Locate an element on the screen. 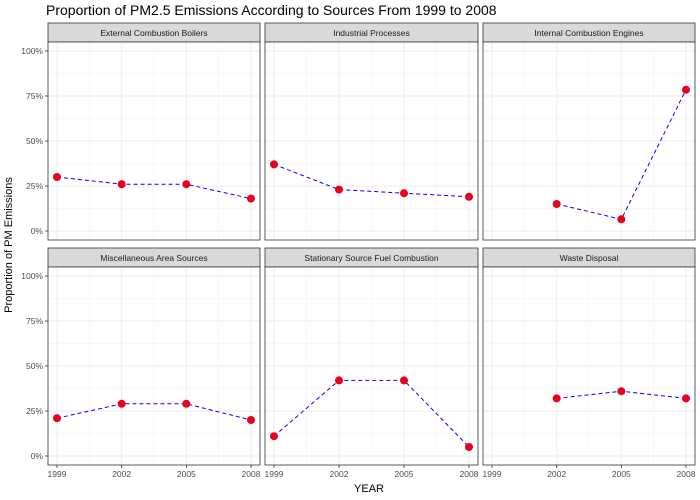 The width and height of the screenshot is (700, 500). facet-strip-label: Miscellaneous Area Sources is located at coordinates (153, 258).